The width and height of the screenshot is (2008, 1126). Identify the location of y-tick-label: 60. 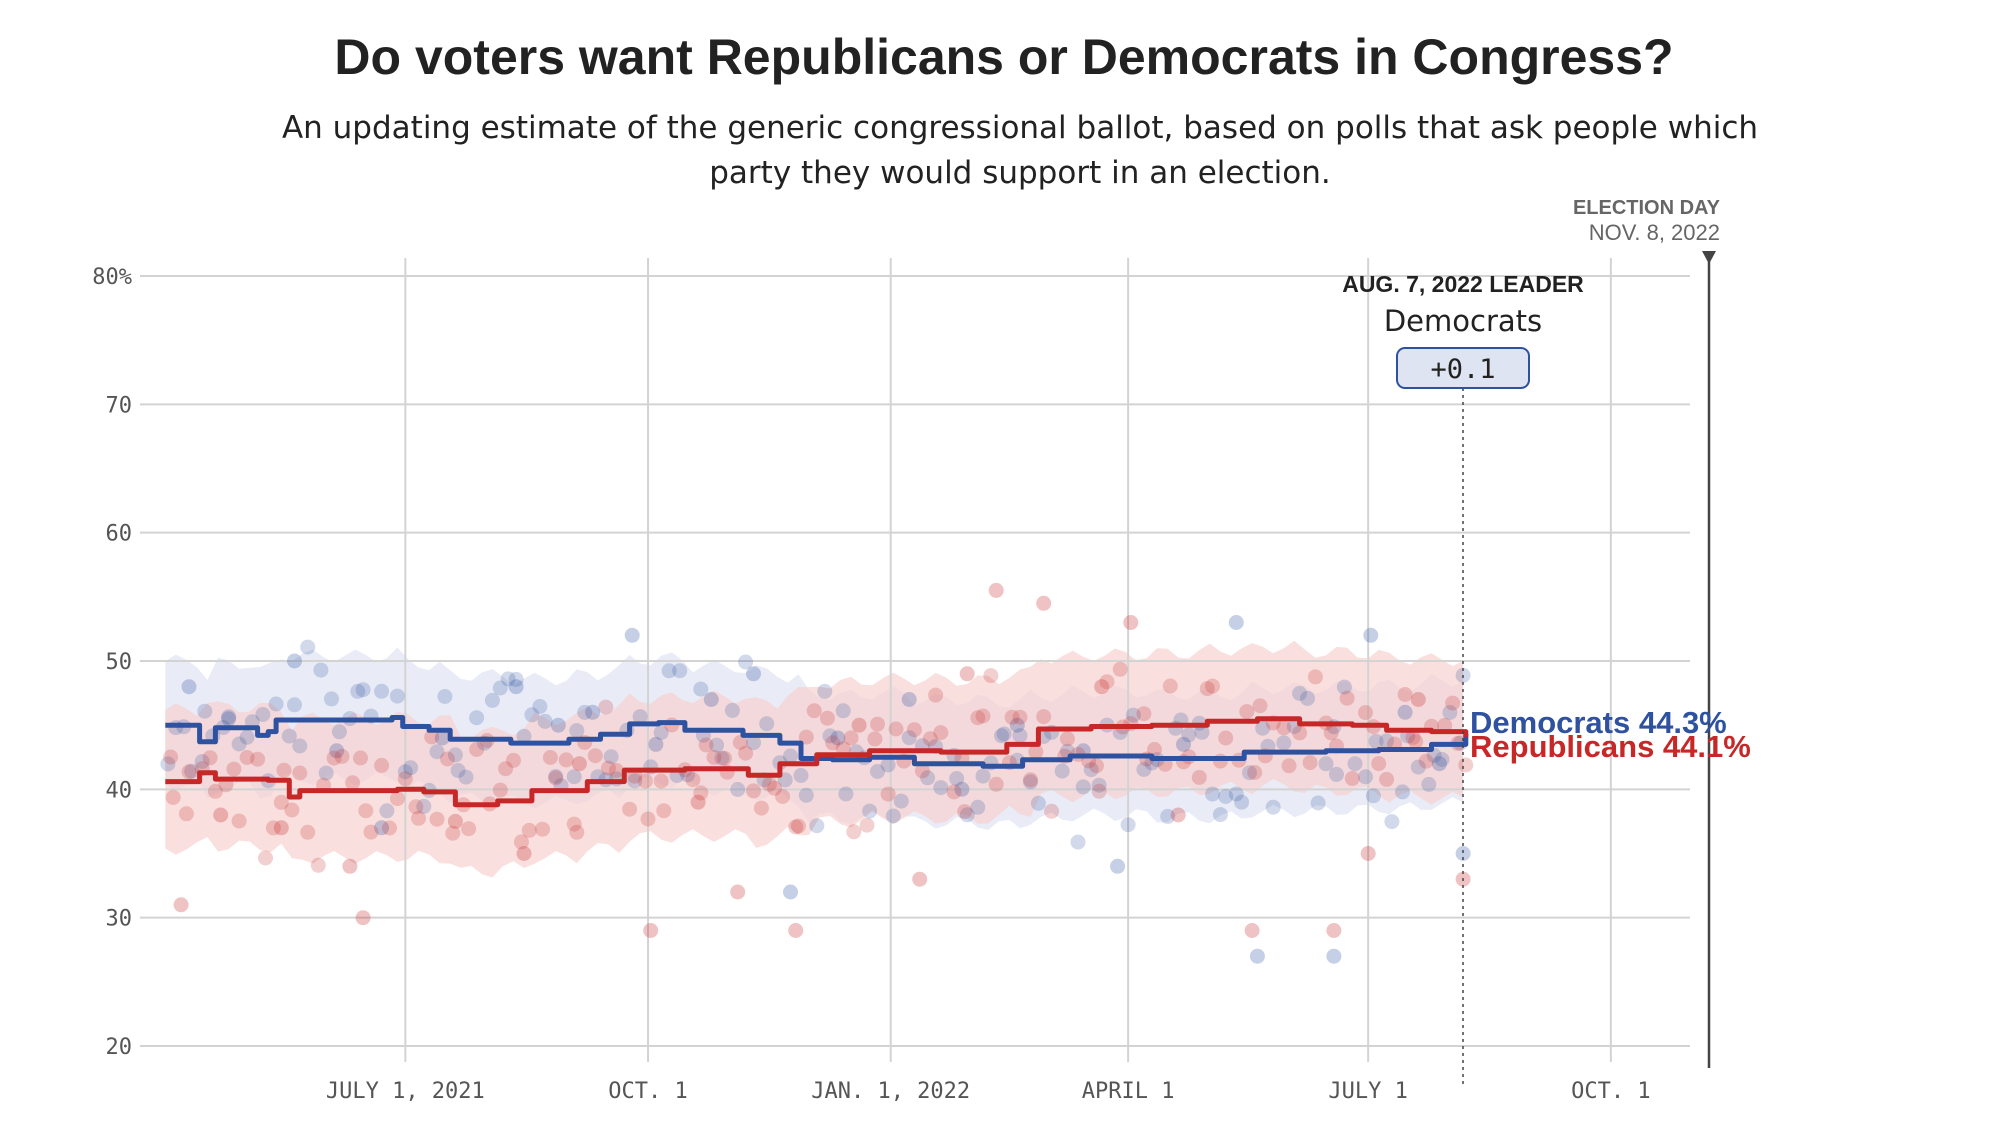
(119, 534).